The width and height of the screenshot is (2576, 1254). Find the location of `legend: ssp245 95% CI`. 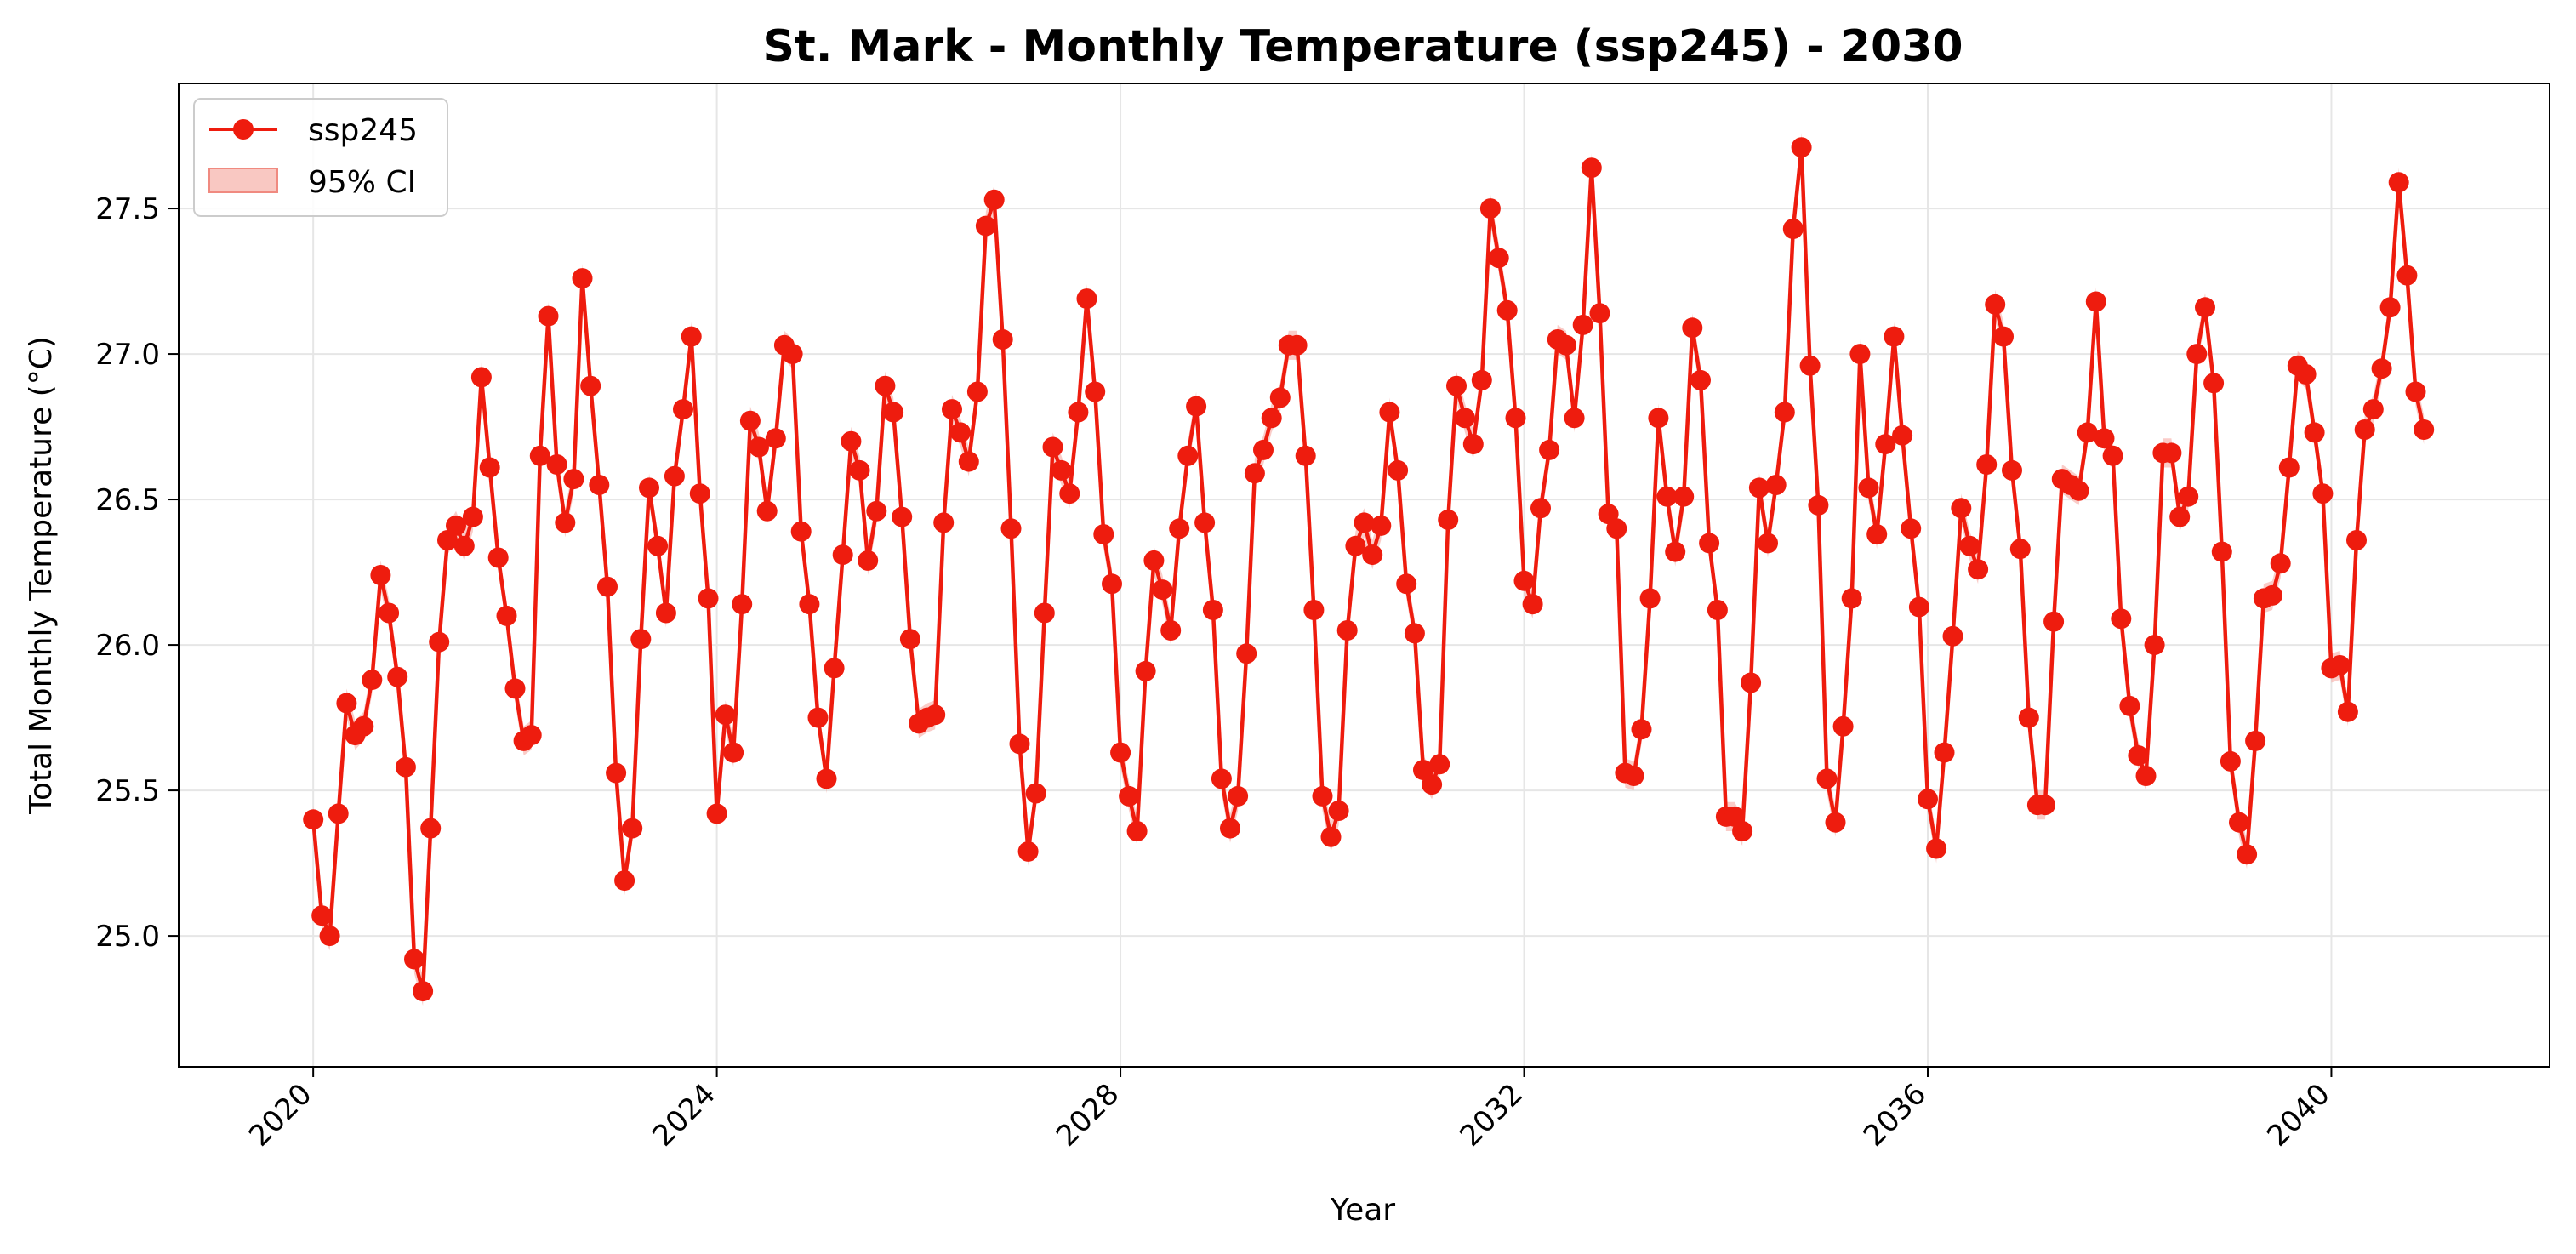

legend: ssp245 95% CI is located at coordinates (320, 158).